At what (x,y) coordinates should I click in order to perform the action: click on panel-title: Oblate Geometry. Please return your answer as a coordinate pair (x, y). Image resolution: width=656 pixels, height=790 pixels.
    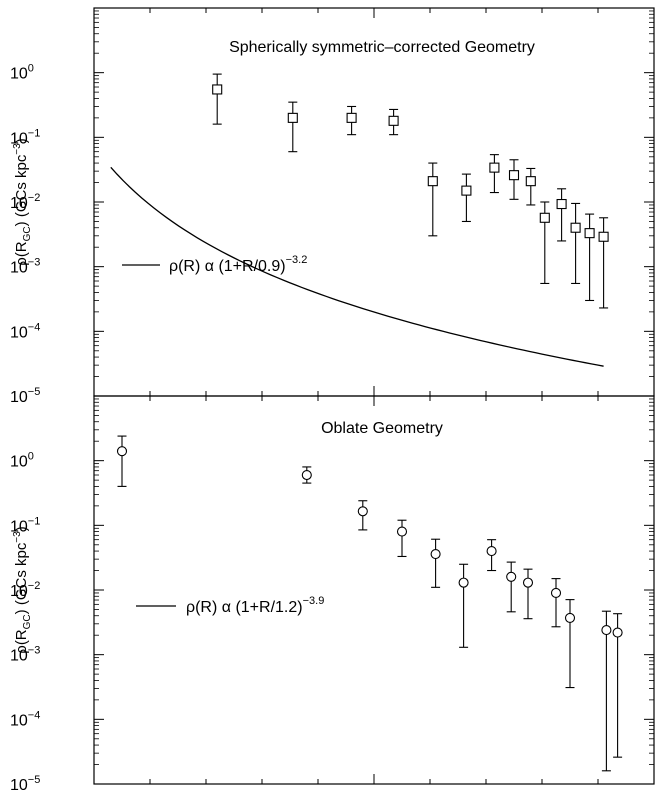
    Looking at the image, I should click on (382, 428).